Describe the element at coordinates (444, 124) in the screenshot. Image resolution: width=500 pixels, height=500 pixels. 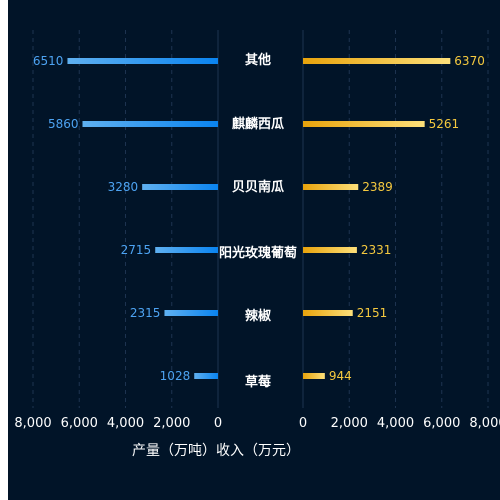
I see `right-value-label: 5261` at that location.